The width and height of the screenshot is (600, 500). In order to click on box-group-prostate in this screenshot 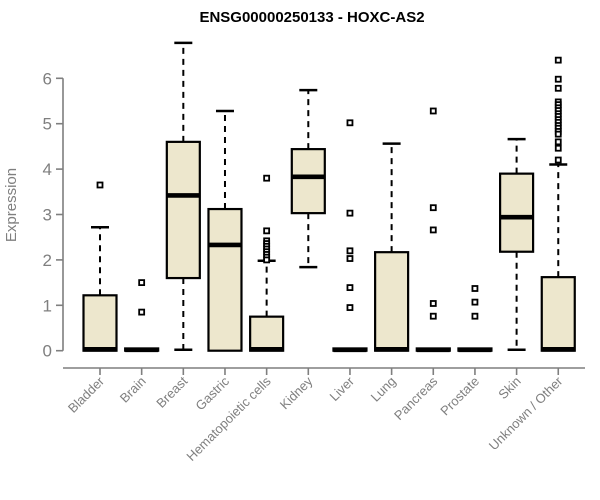, I will do `click(475, 319)`.